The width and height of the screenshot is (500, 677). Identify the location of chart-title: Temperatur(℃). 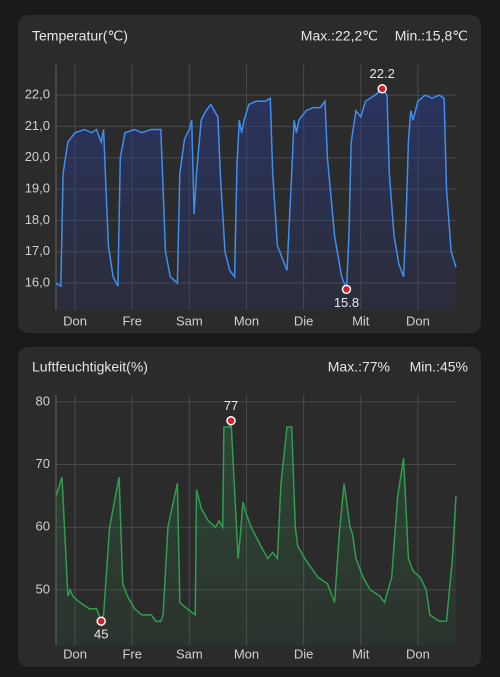
(80, 36).